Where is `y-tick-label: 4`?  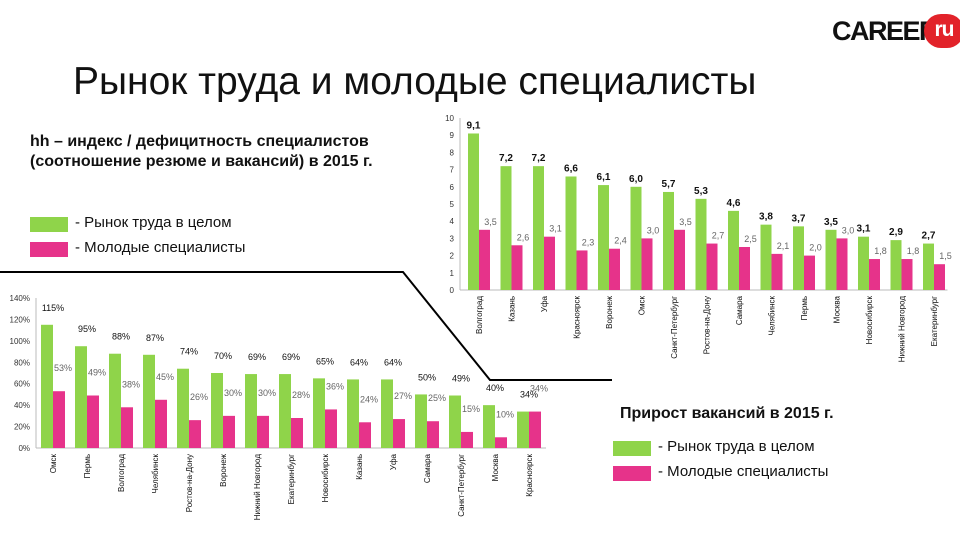 y-tick-label: 4 is located at coordinates (452, 221).